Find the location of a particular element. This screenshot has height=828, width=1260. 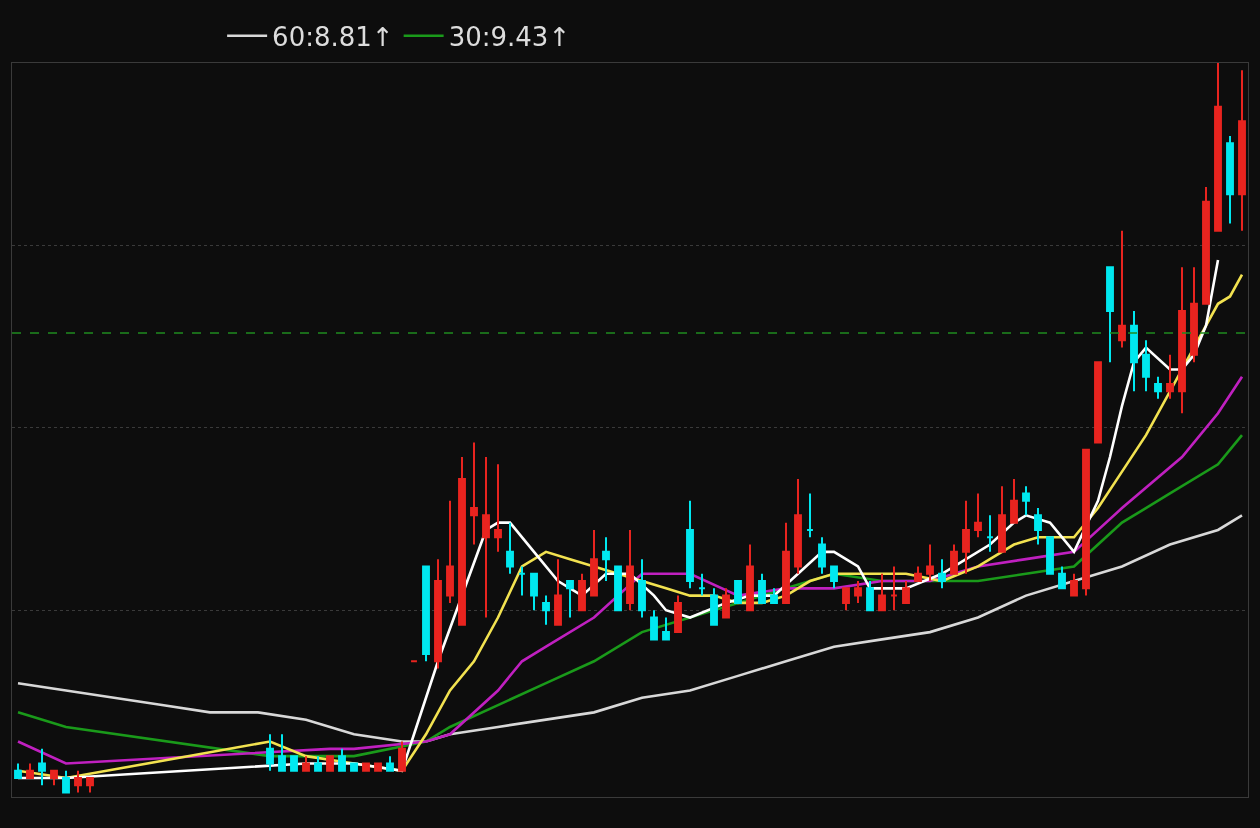

legend-label: 60:8.81↑ is located at coordinates (333, 36).